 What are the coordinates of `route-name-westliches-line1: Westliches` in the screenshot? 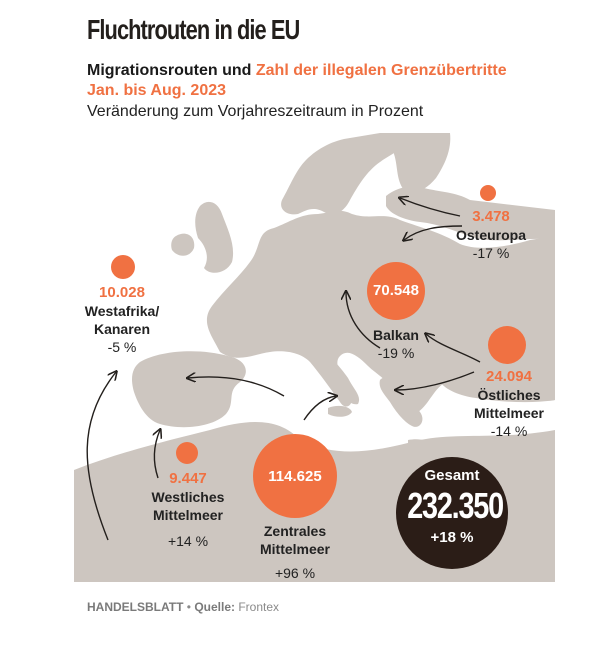 It's located at (188, 497).